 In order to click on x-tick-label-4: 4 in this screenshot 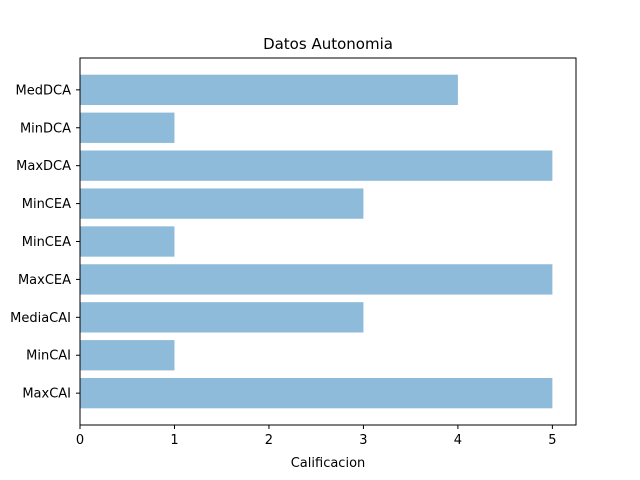, I will do `click(458, 440)`.